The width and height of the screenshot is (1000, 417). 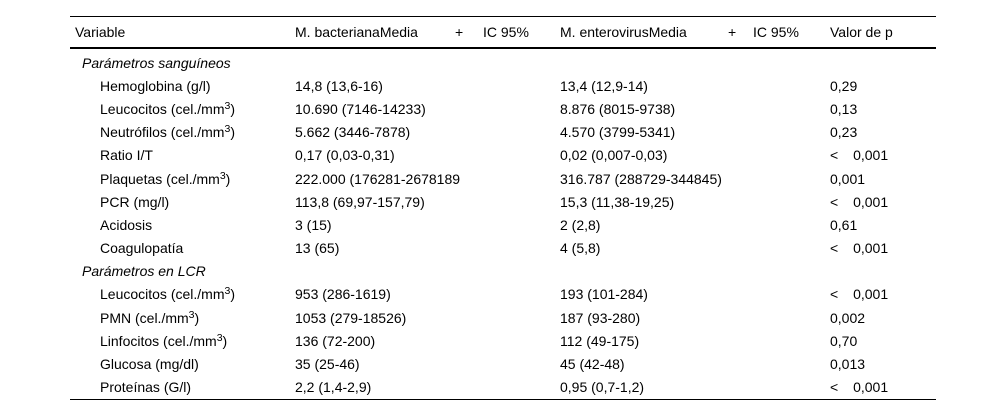 What do you see at coordinates (146, 387) in the screenshot?
I see `row-variable: Proteínas (G/l)` at bounding box center [146, 387].